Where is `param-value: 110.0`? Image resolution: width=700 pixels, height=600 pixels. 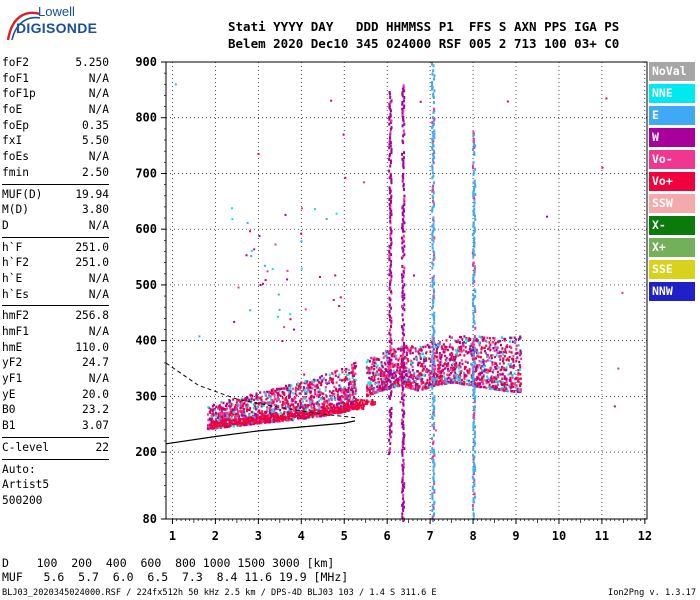 param-value: 110.0 is located at coordinates (92, 347).